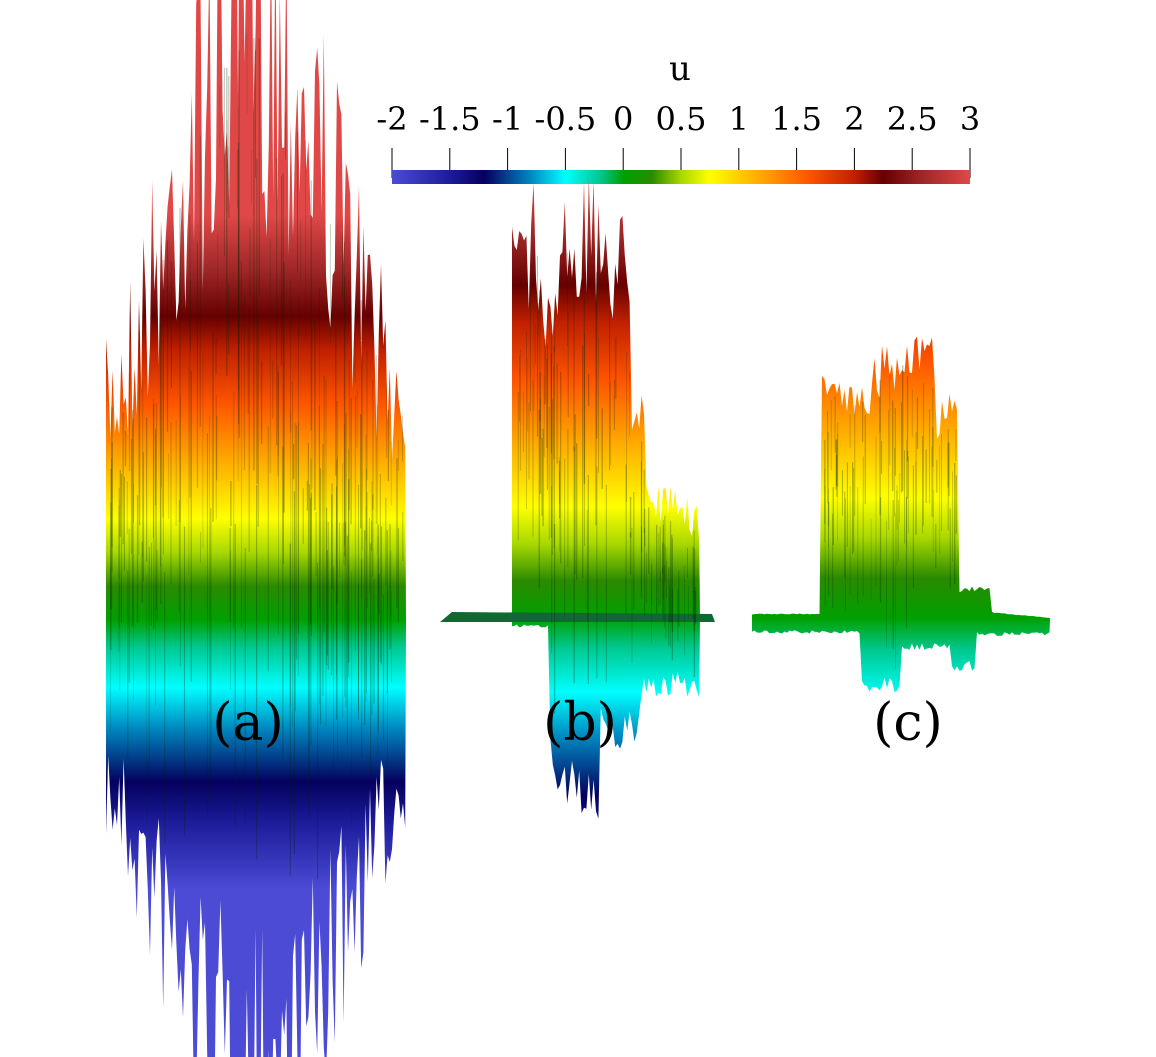 Image resolution: width=1156 pixels, height=1057 pixels. I want to click on colorbar-tick-label: 0.5, so click(681, 119).